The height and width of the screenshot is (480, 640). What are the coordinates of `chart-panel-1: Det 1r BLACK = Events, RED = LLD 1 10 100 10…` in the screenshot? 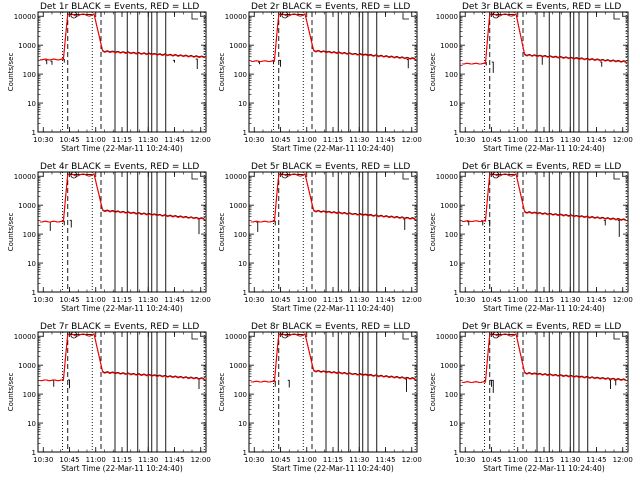 It's located at (109, 77).